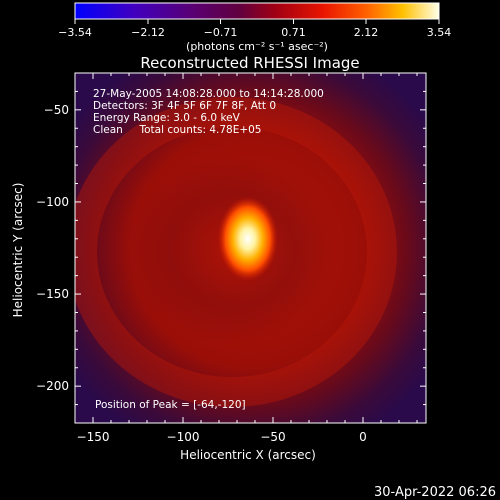  Describe the element at coordinates (221, 32) in the screenshot. I see `colorbar-tick-label: −0.71` at that location.